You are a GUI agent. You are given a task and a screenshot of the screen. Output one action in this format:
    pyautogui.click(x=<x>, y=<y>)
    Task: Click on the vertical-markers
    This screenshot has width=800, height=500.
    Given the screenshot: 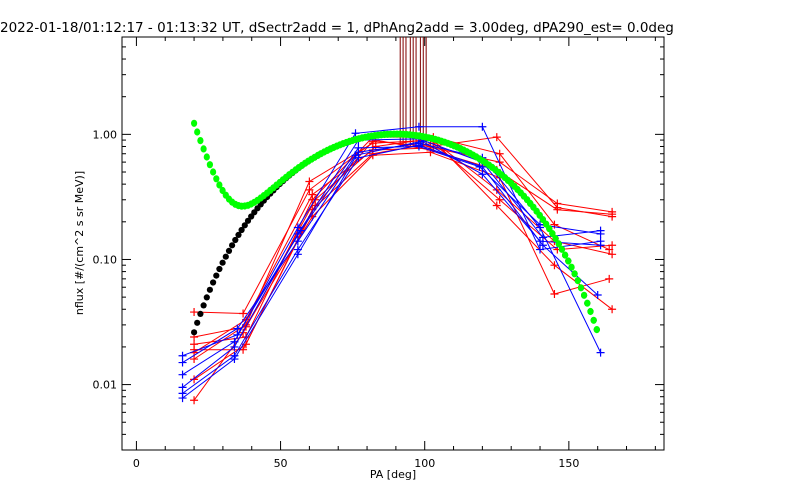 What is the action you would take?
    pyautogui.click(x=413, y=92)
    